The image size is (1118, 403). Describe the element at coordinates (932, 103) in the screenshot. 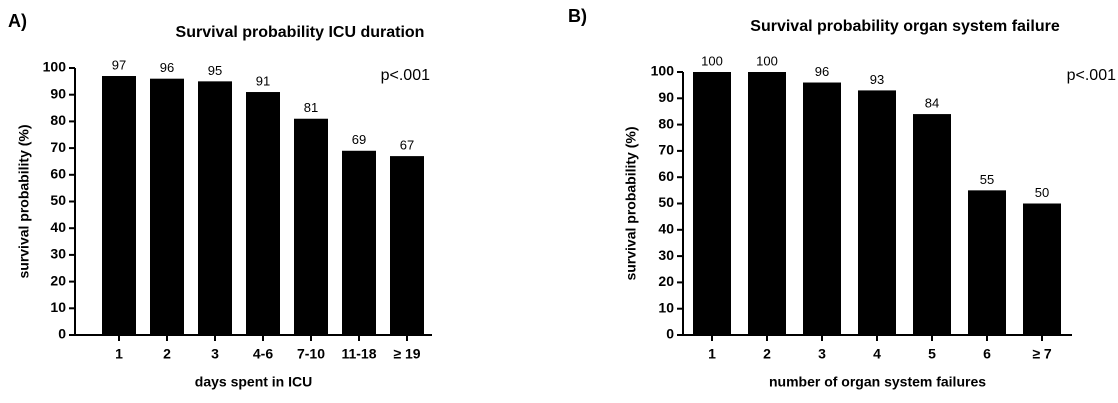

I see `value-label: 84` at that location.